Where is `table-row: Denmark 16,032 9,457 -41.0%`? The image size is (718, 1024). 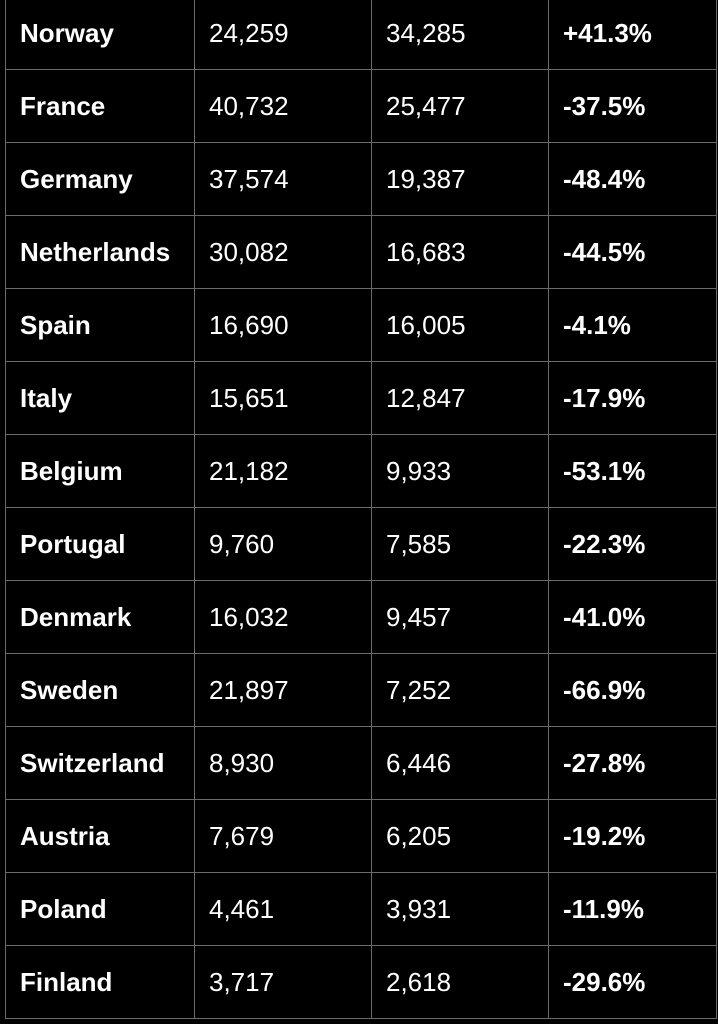
table-row: Denmark 16,032 9,457 -41.0% is located at coordinates (361, 617).